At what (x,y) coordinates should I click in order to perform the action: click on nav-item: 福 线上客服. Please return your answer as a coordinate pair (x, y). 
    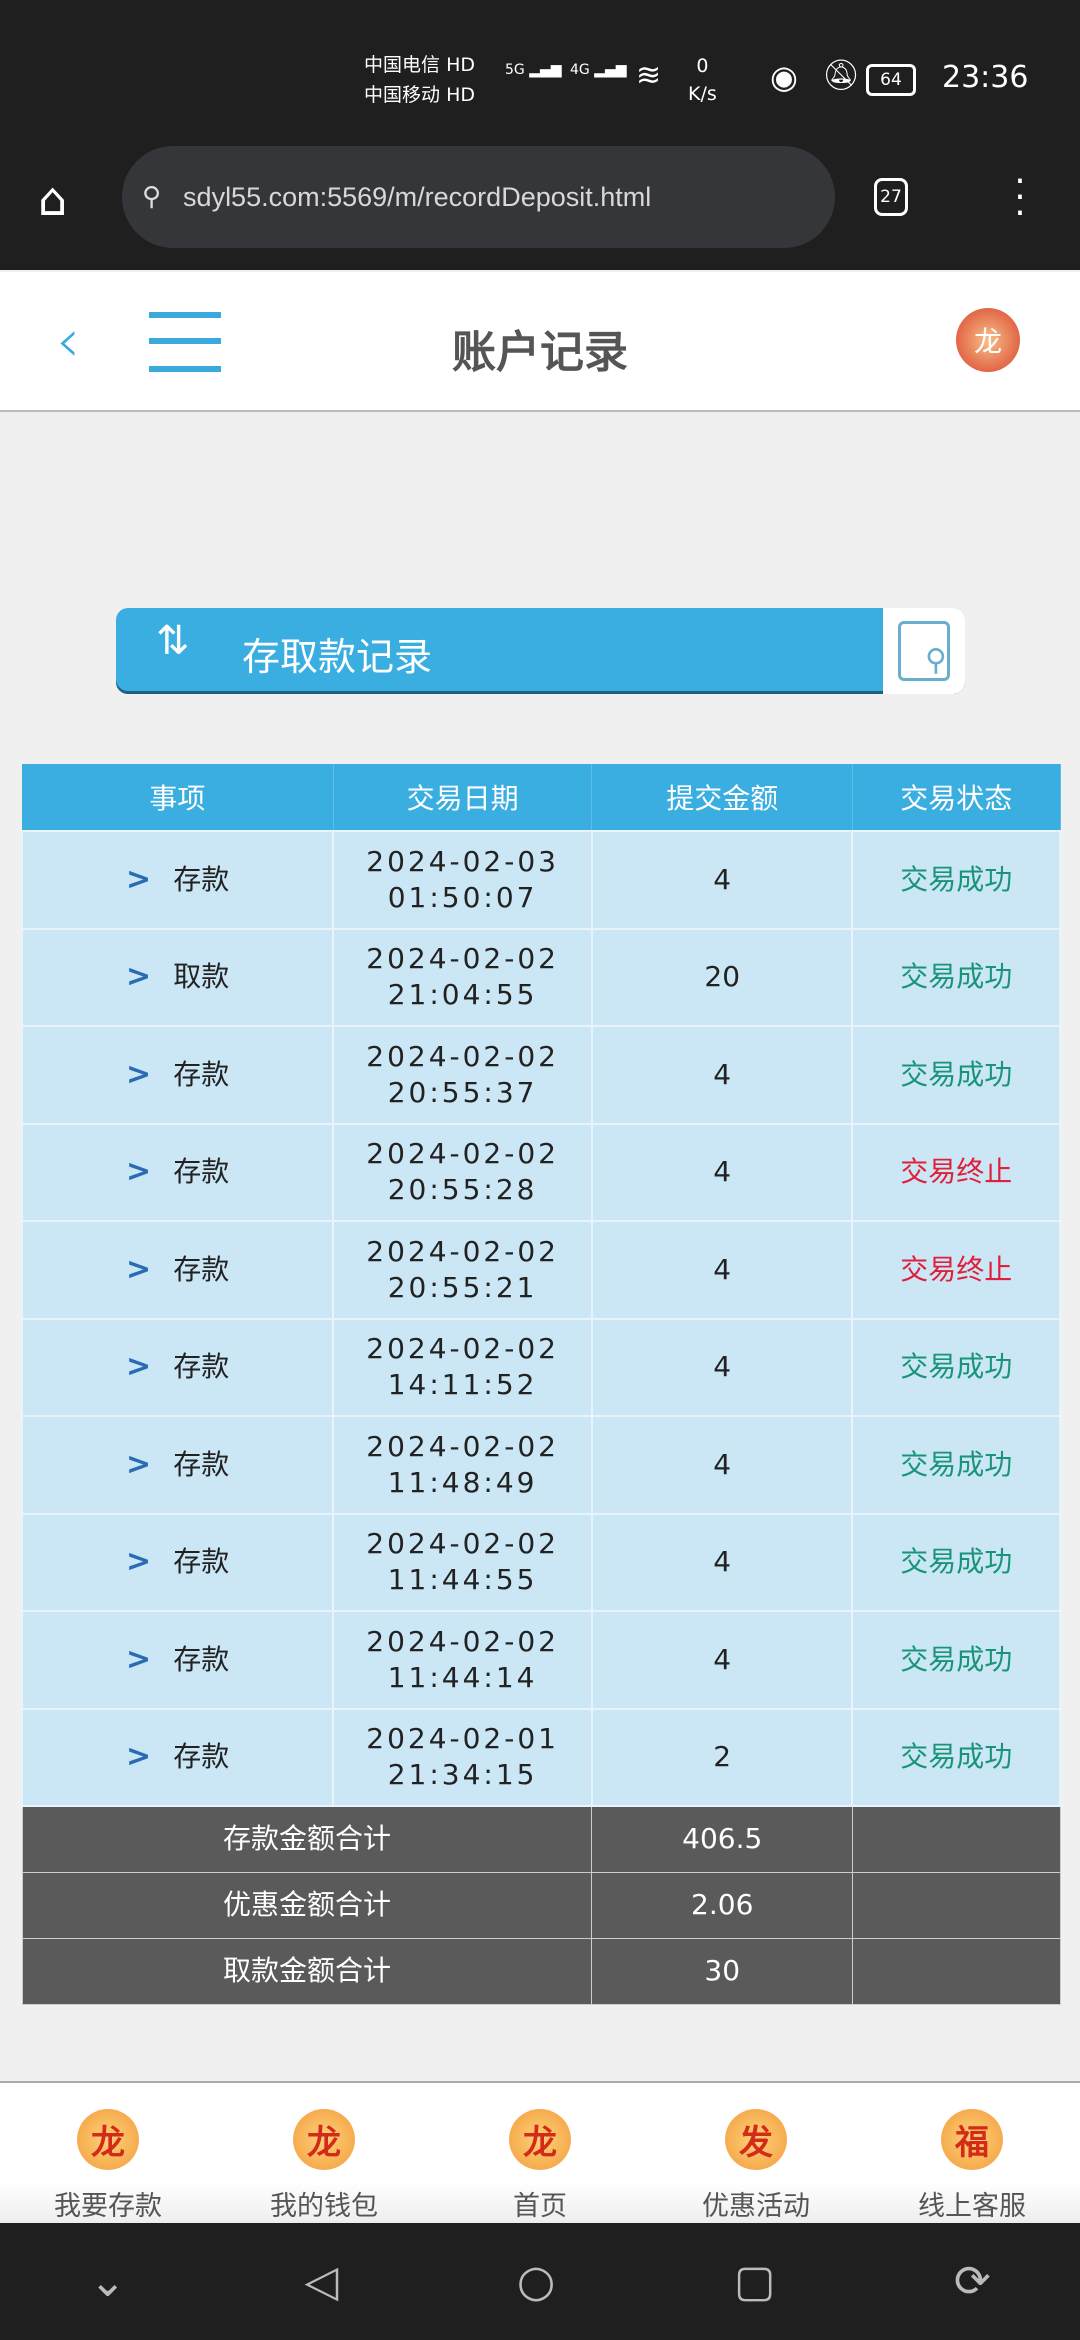
    Looking at the image, I should click on (972, 2153).